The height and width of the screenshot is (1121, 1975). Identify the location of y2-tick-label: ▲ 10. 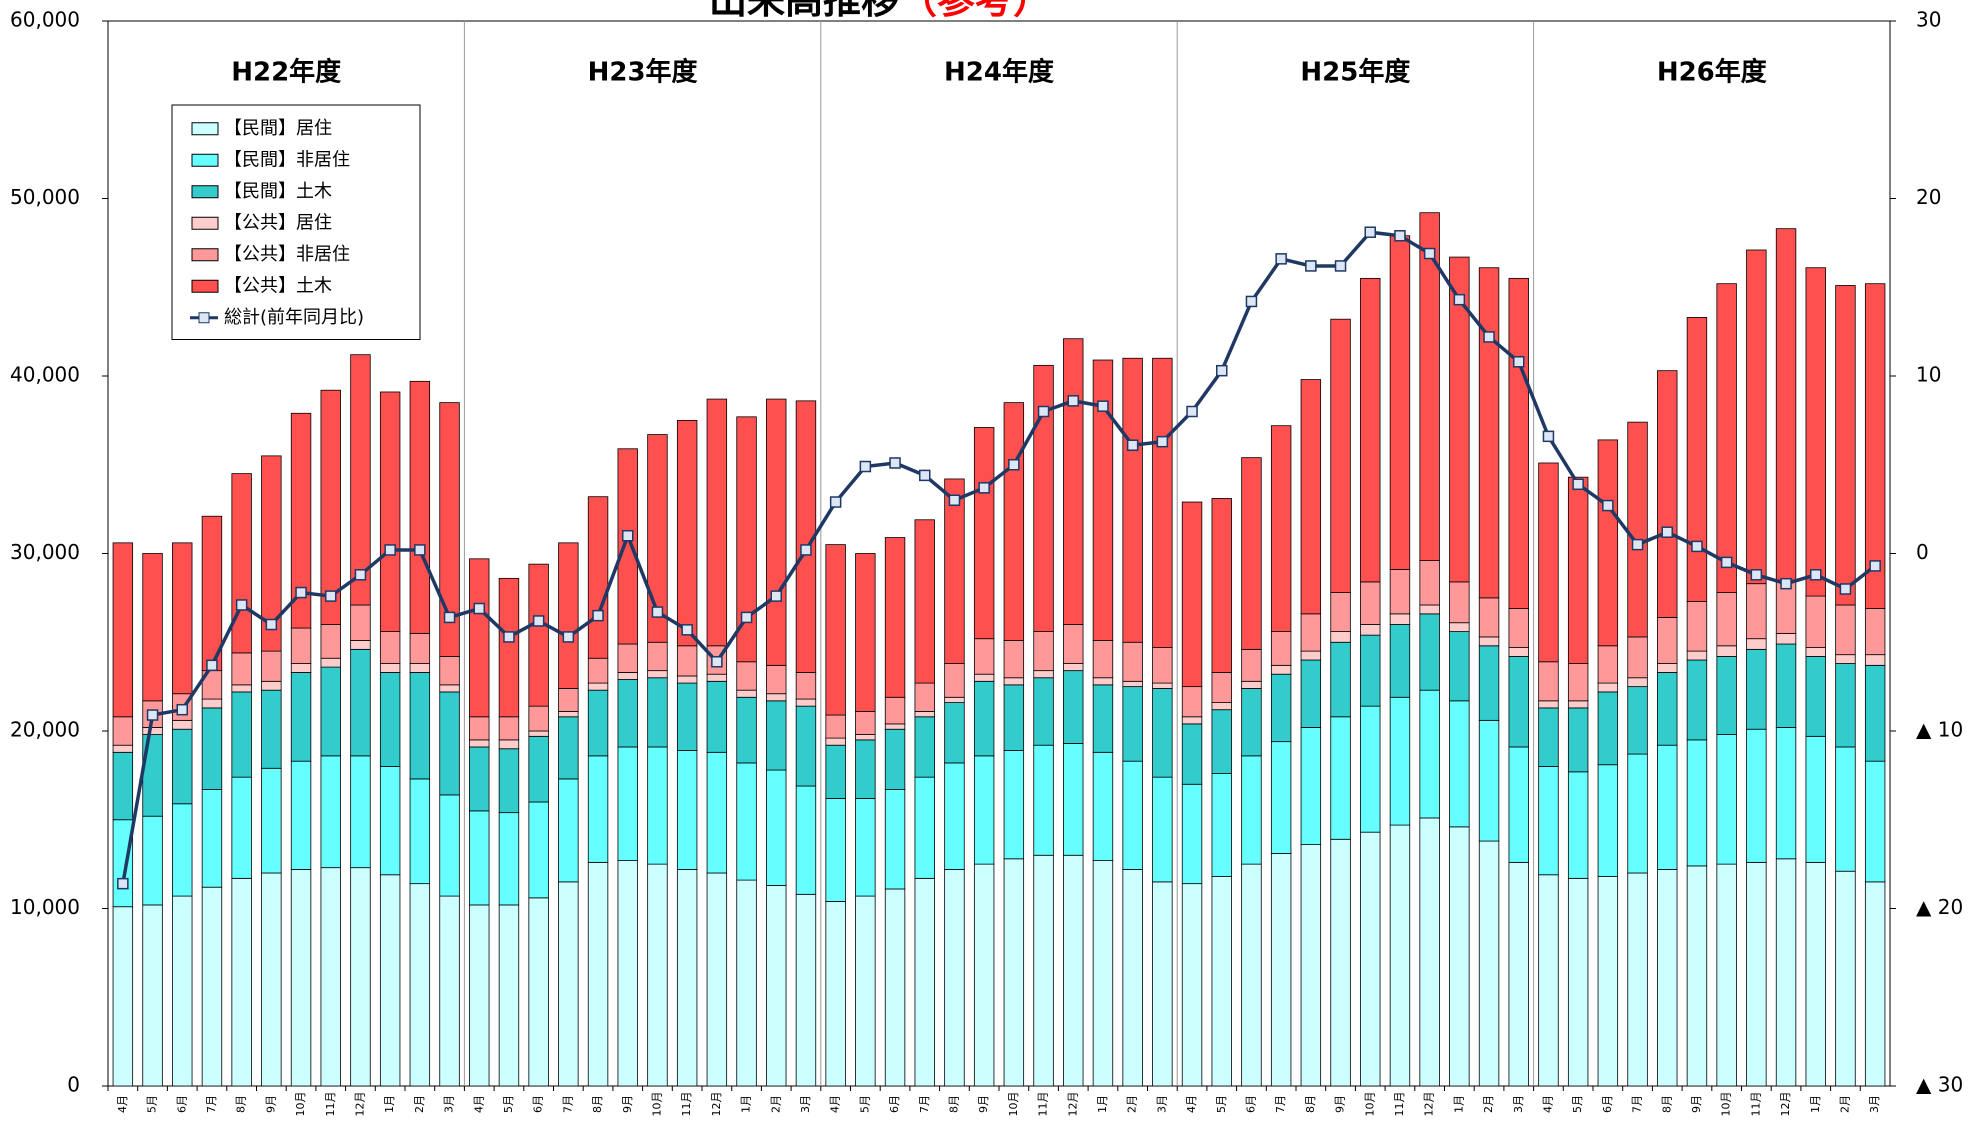
(1939, 730).